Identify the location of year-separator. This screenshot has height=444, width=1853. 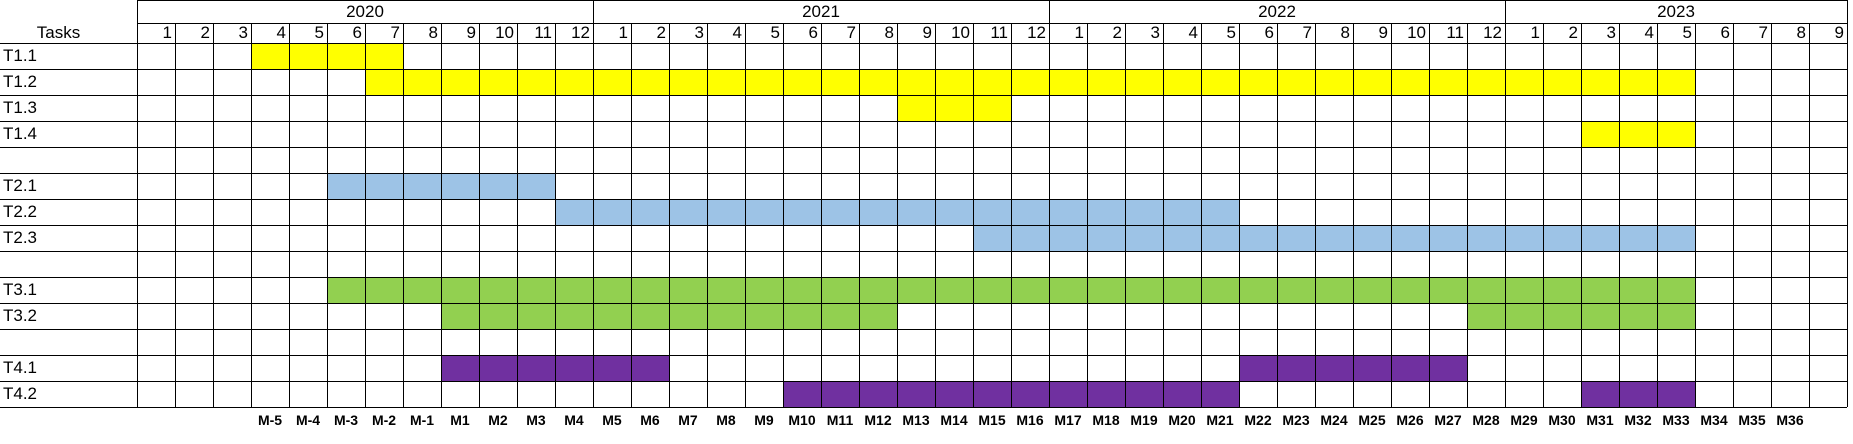
(593, 11).